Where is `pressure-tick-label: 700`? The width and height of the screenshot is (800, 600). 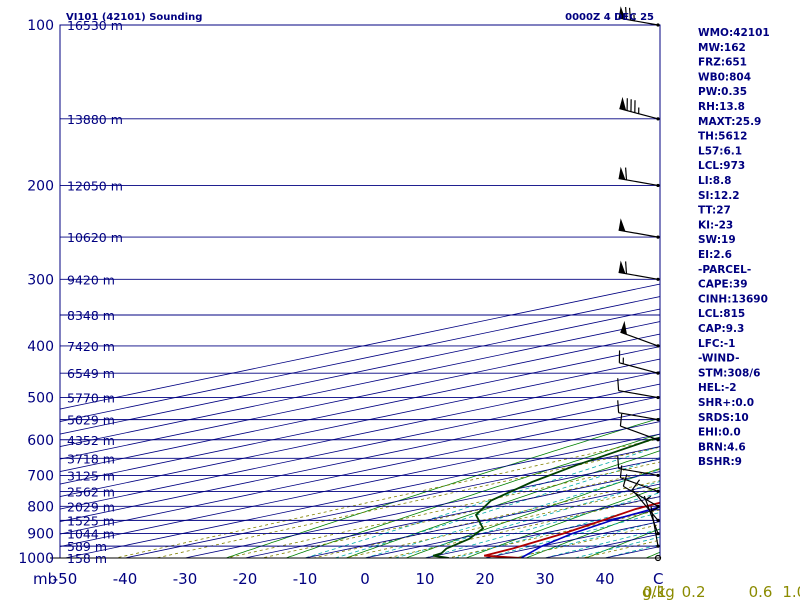
pressure-tick-label: 700 is located at coordinates (40, 476).